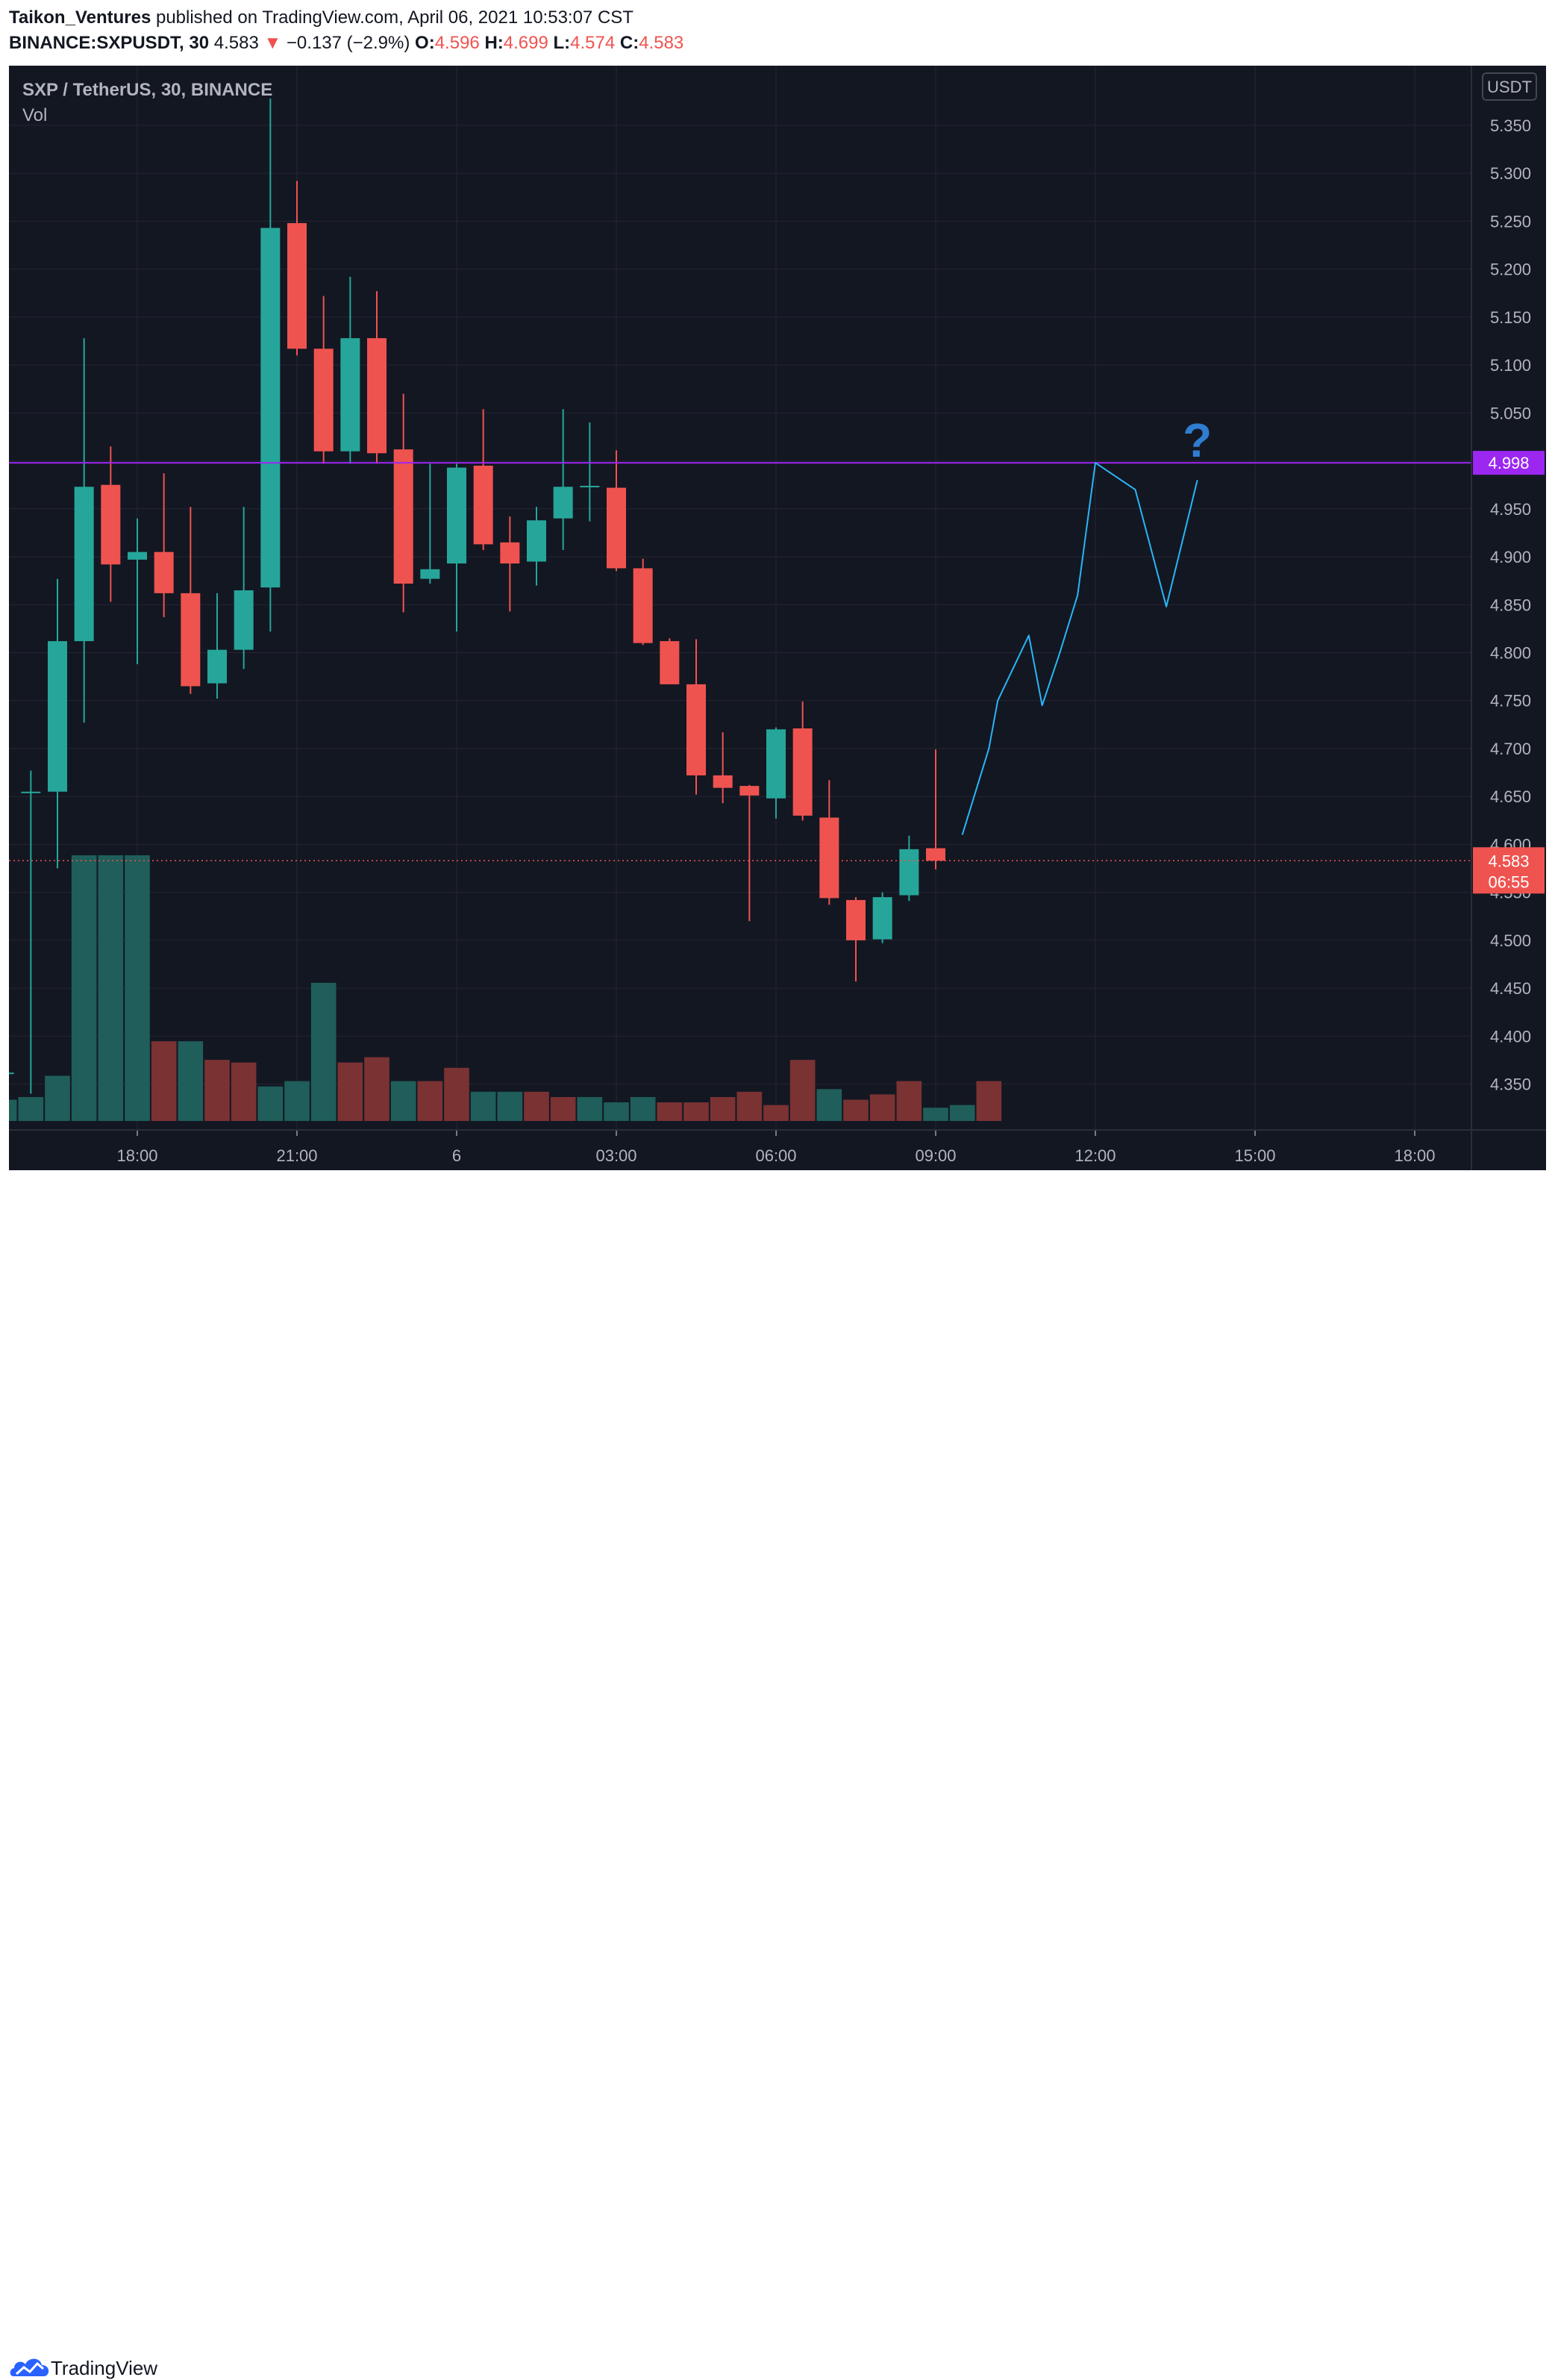  Describe the element at coordinates (272, 43) in the screenshot. I see `down-arrow-icon: ▼` at that location.